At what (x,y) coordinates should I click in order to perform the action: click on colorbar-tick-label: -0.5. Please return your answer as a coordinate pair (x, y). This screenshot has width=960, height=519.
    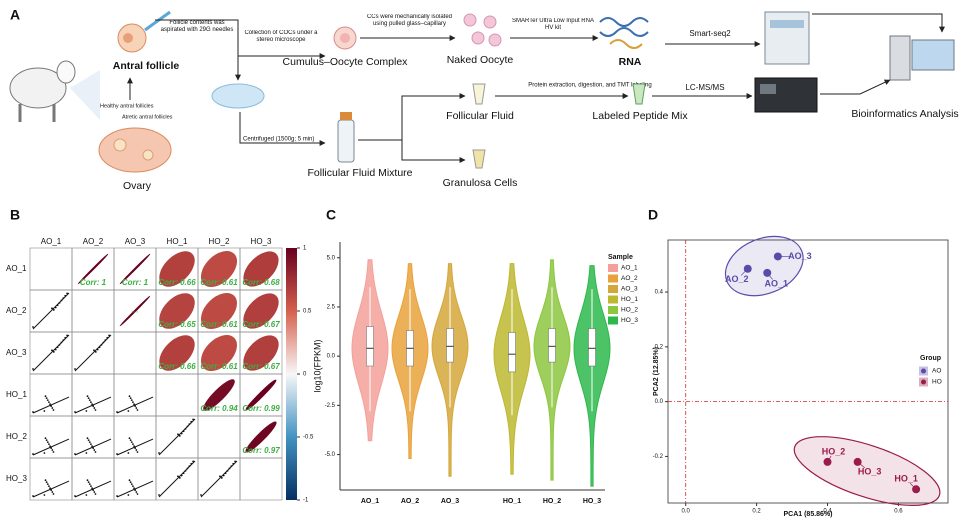
    Looking at the image, I should click on (308, 438).